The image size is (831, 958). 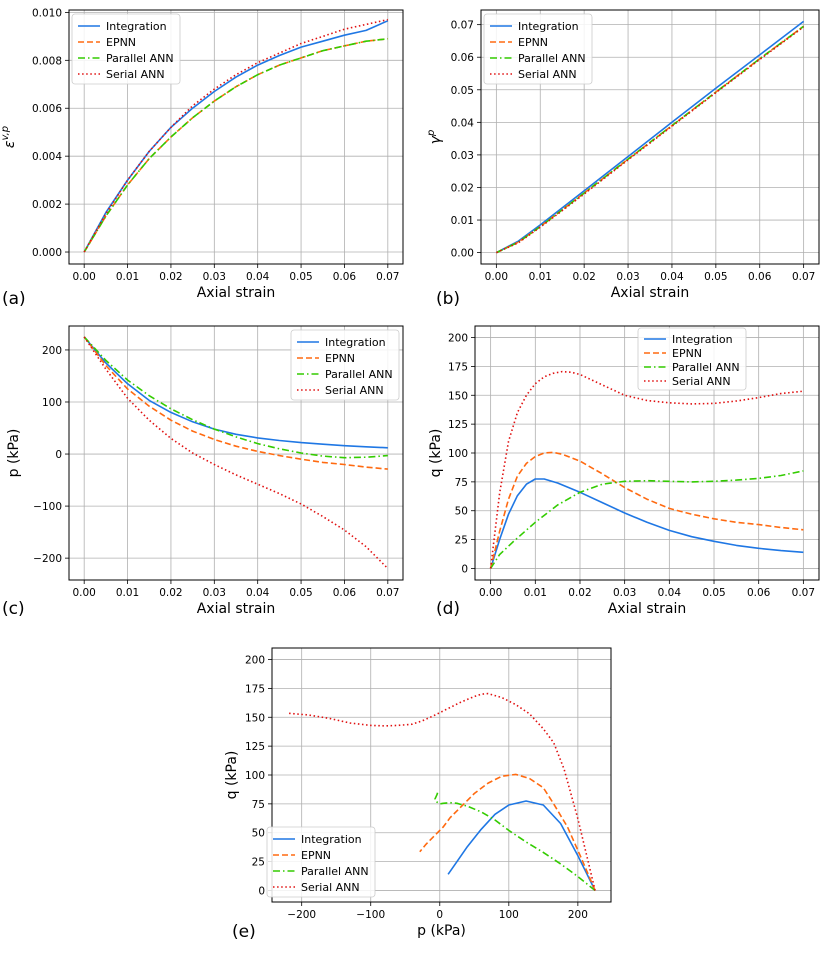 What do you see at coordinates (255, 718) in the screenshot?
I see `y-tick-label: 150` at bounding box center [255, 718].